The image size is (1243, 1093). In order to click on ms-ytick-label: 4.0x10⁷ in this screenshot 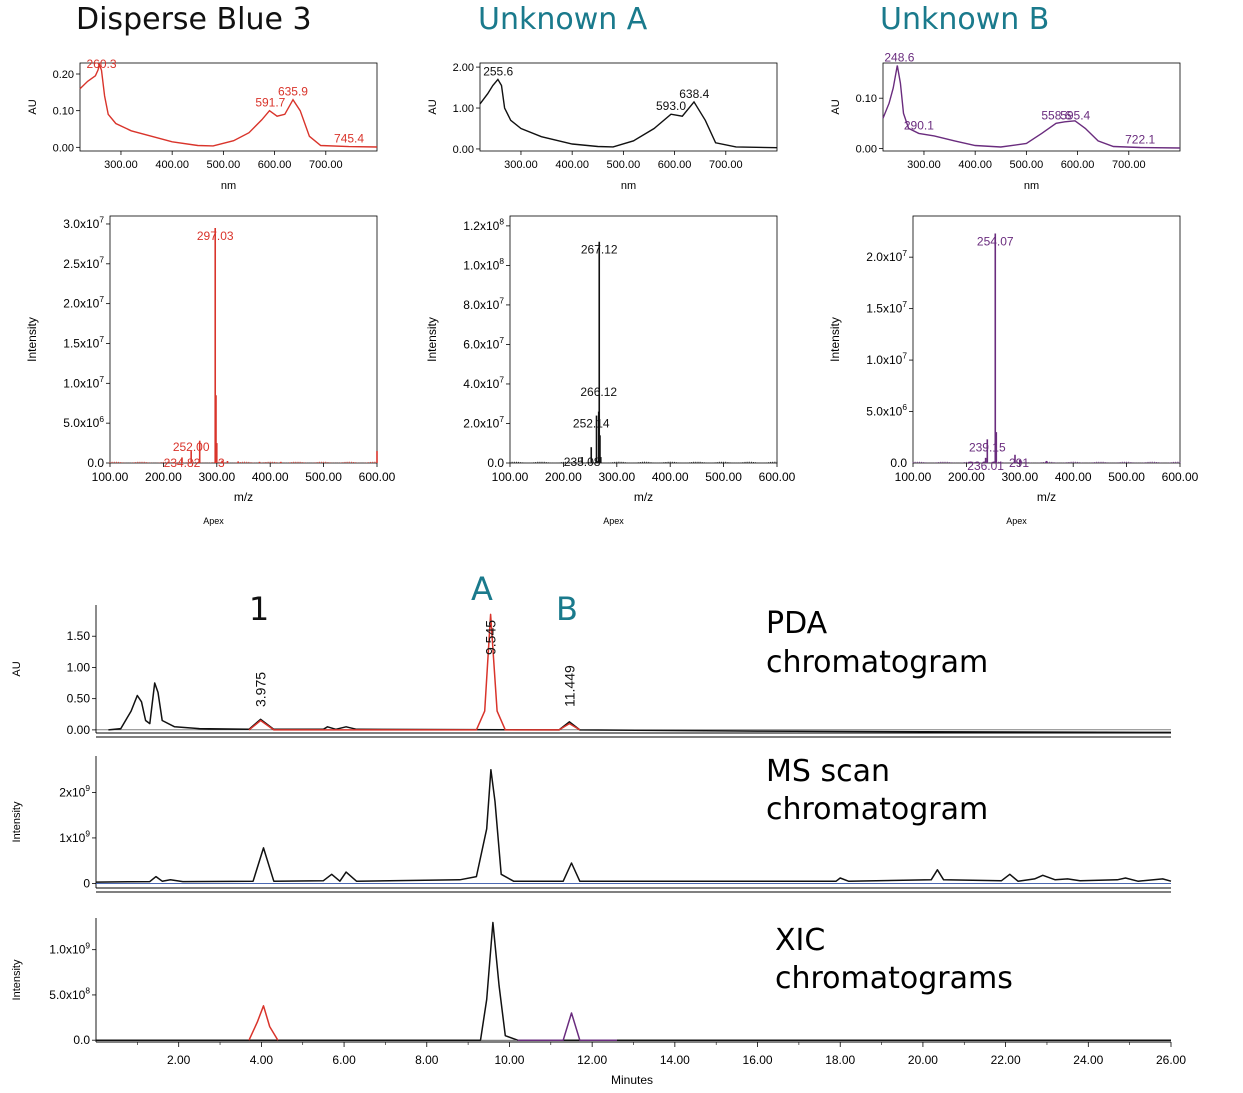, I will do `click(483, 383)`.